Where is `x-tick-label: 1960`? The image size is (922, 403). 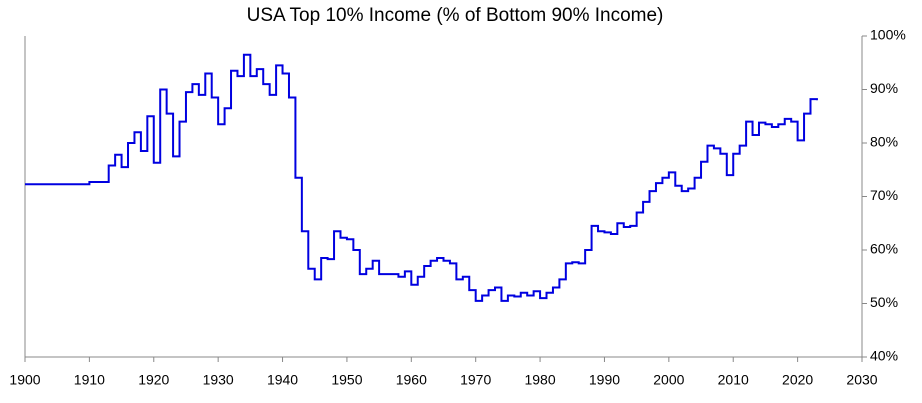 x-tick-label: 1960 is located at coordinates (411, 380).